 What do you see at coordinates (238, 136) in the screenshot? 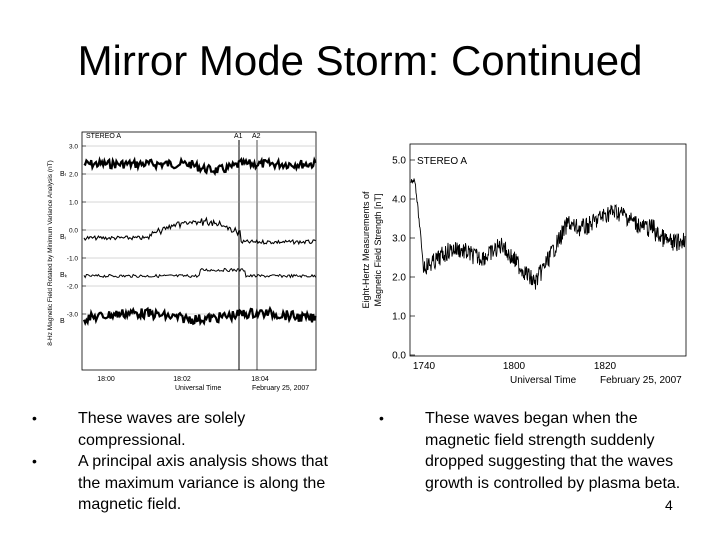
I see `marker-a1: A1` at bounding box center [238, 136].